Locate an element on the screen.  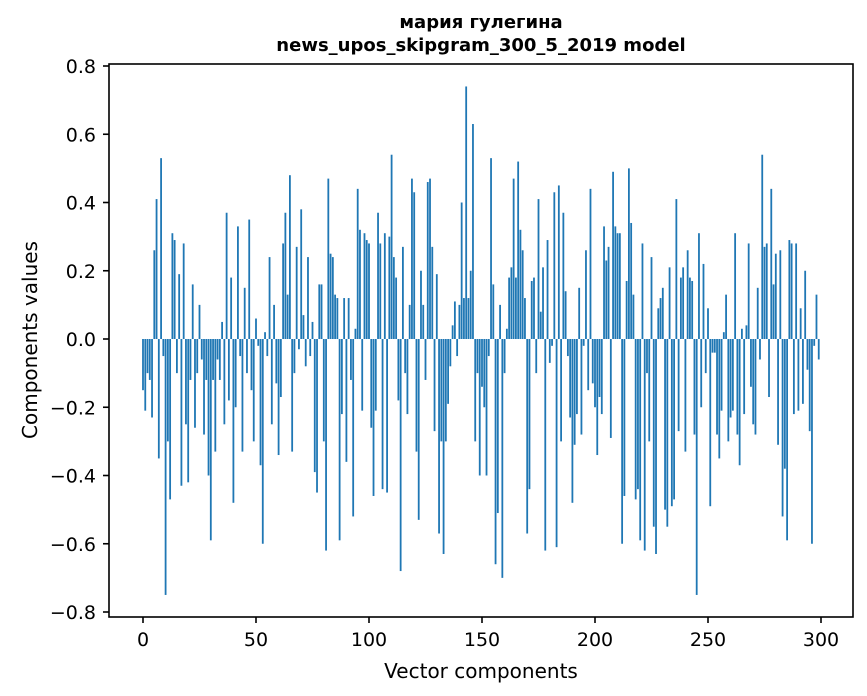
y-tick-label: −0.6 is located at coordinates (73, 545).